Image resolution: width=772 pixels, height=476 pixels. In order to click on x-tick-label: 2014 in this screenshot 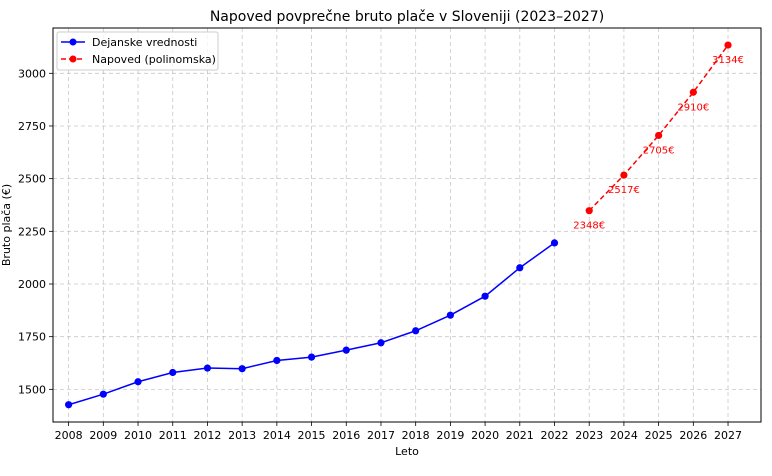, I will do `click(277, 435)`.